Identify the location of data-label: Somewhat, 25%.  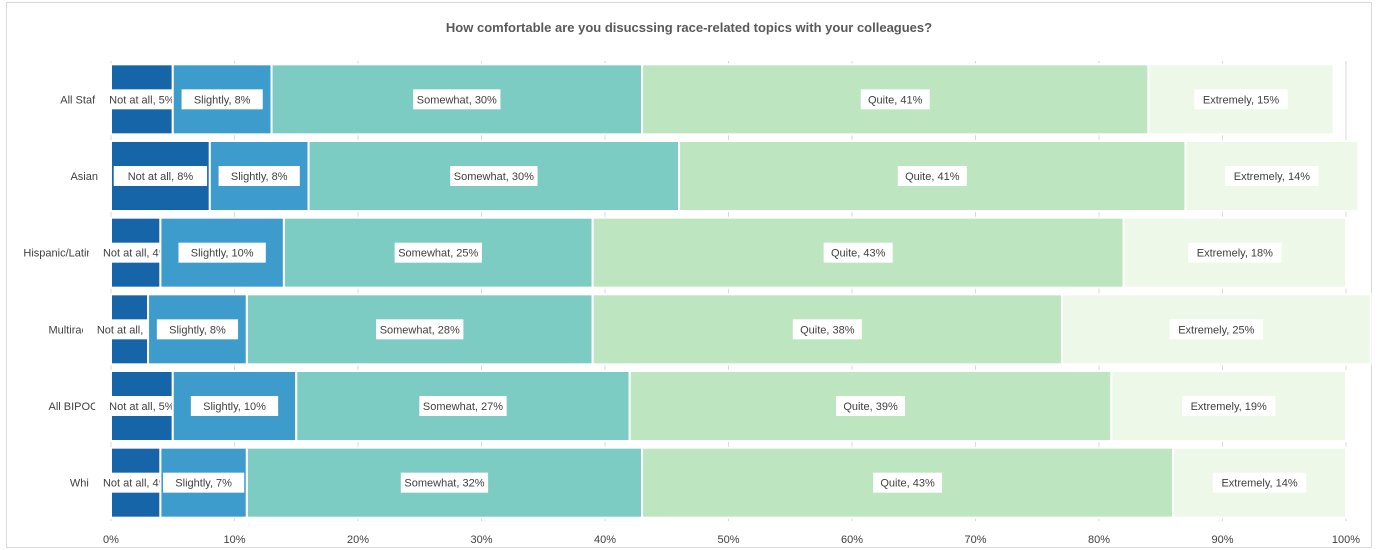
(438, 254).